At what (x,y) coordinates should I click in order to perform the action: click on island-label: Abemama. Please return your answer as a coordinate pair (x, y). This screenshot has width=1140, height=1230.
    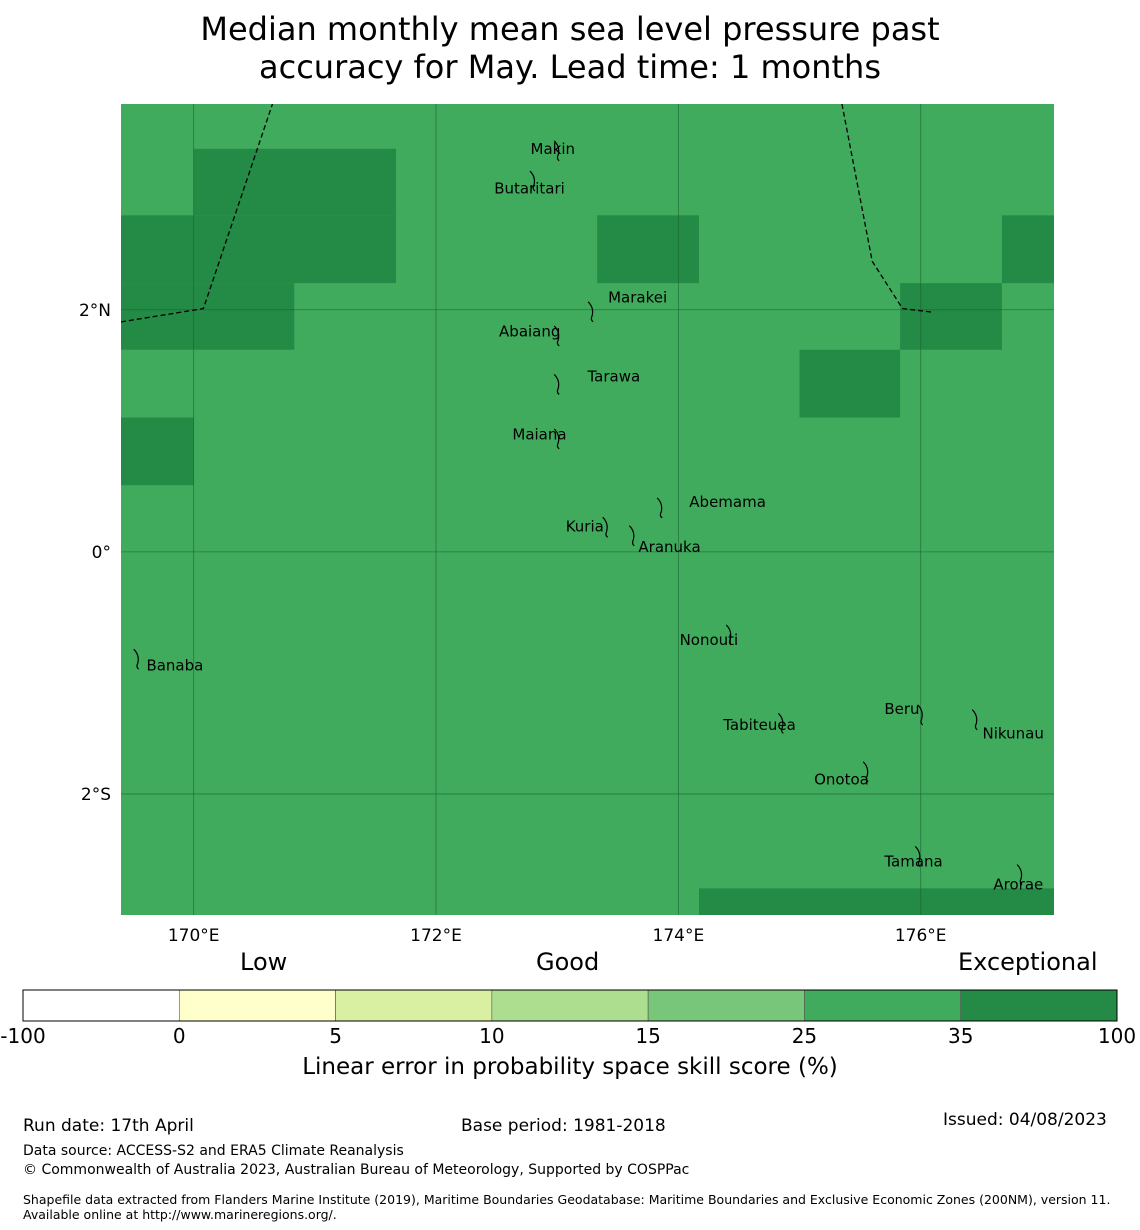
    Looking at the image, I should click on (727, 502).